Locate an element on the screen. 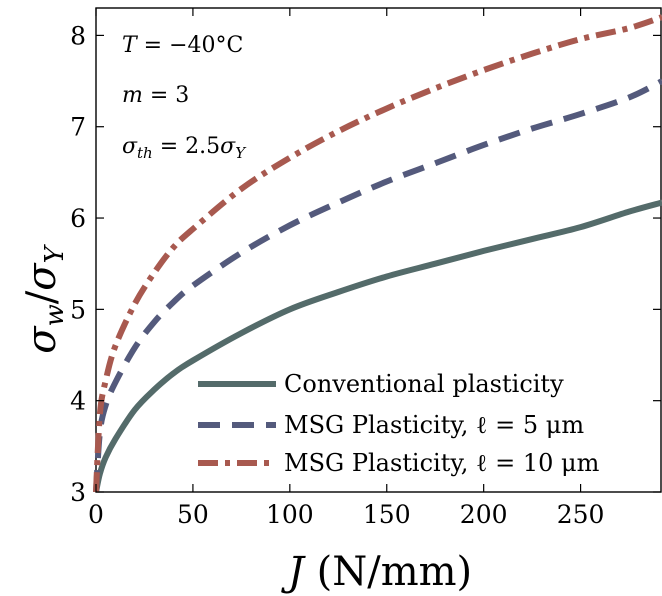  x-tick-label: 150 is located at coordinates (387, 514).